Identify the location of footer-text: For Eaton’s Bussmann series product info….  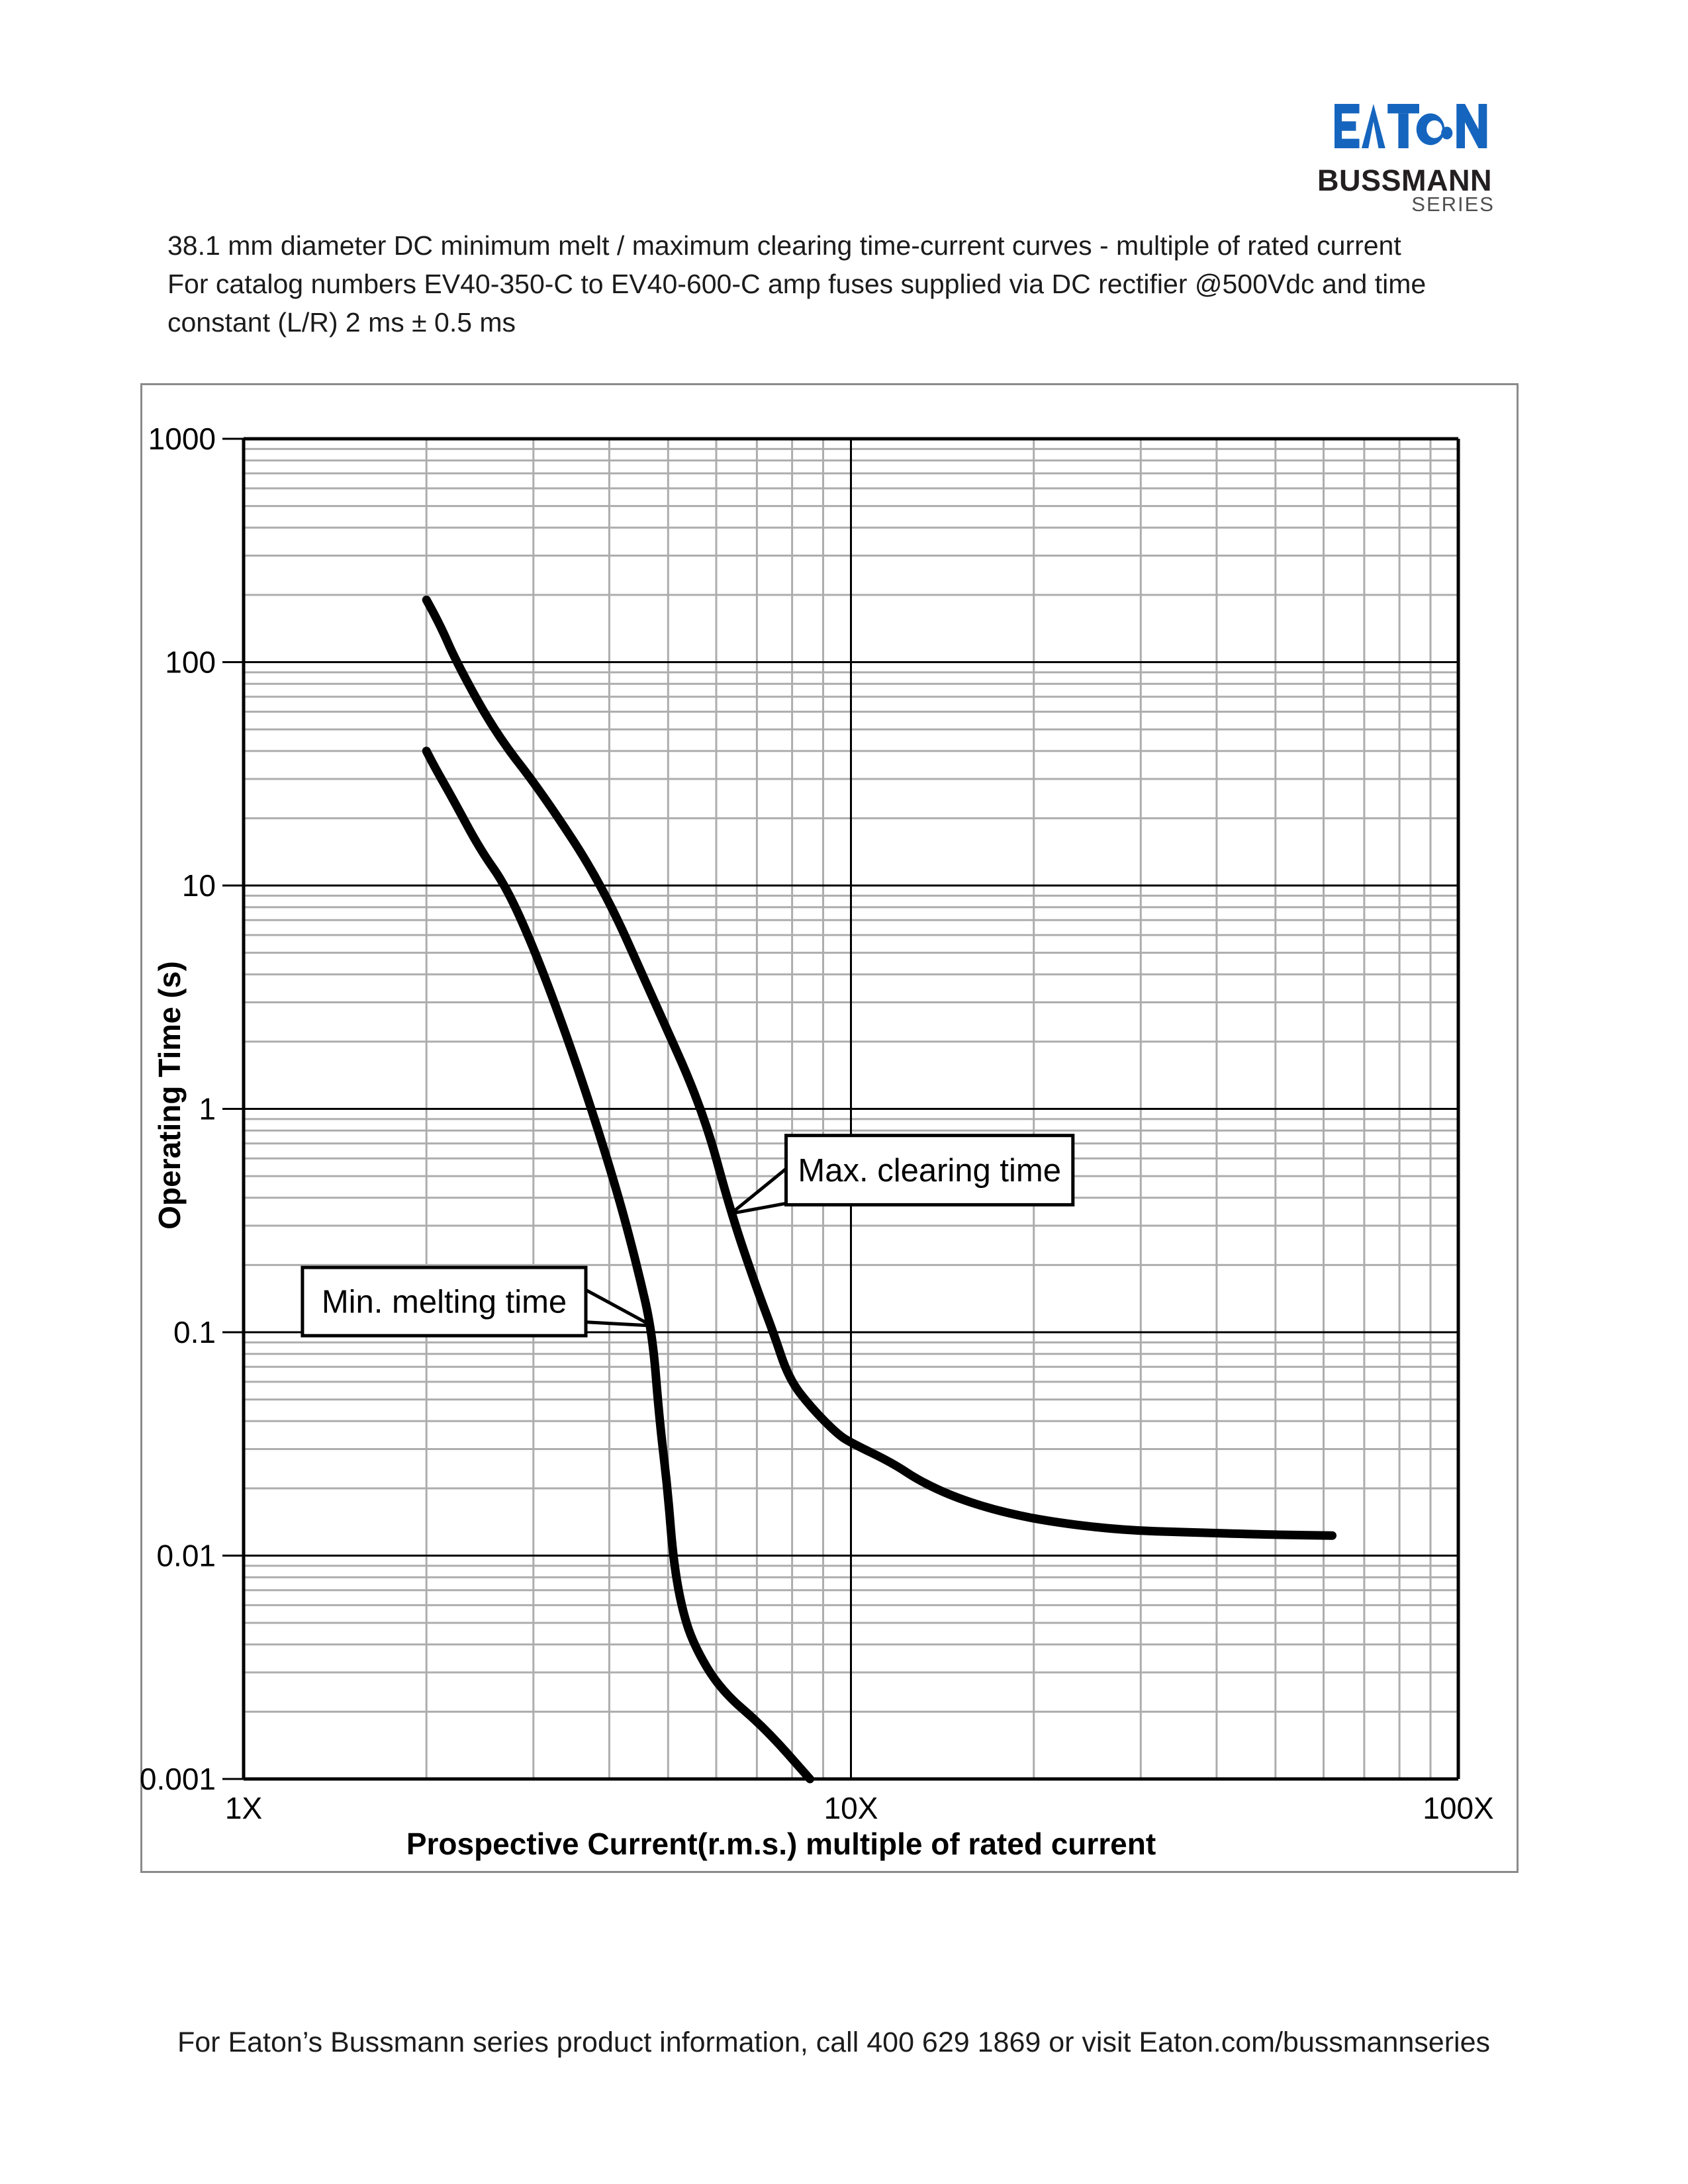
(833, 2042).